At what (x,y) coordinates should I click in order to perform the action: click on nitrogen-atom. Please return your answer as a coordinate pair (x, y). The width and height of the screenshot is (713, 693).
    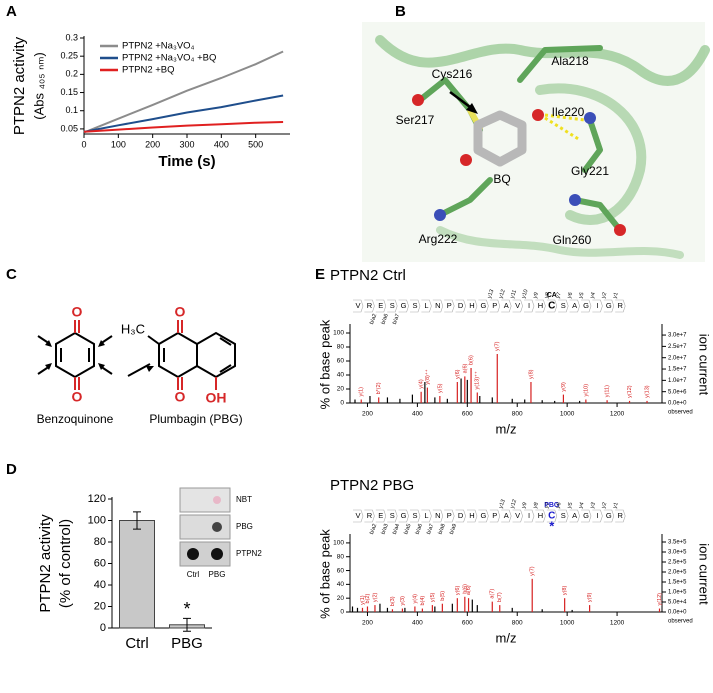
    Looking at the image, I should click on (575, 200).